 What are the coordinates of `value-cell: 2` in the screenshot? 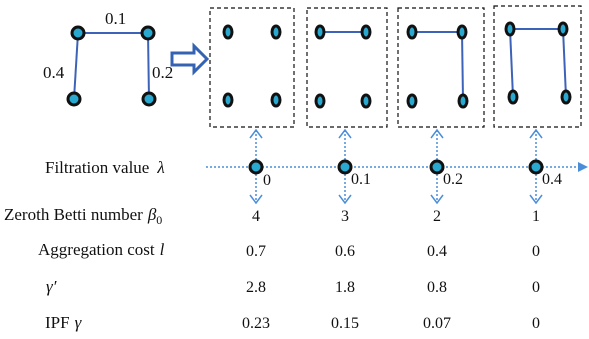 It's located at (437, 216).